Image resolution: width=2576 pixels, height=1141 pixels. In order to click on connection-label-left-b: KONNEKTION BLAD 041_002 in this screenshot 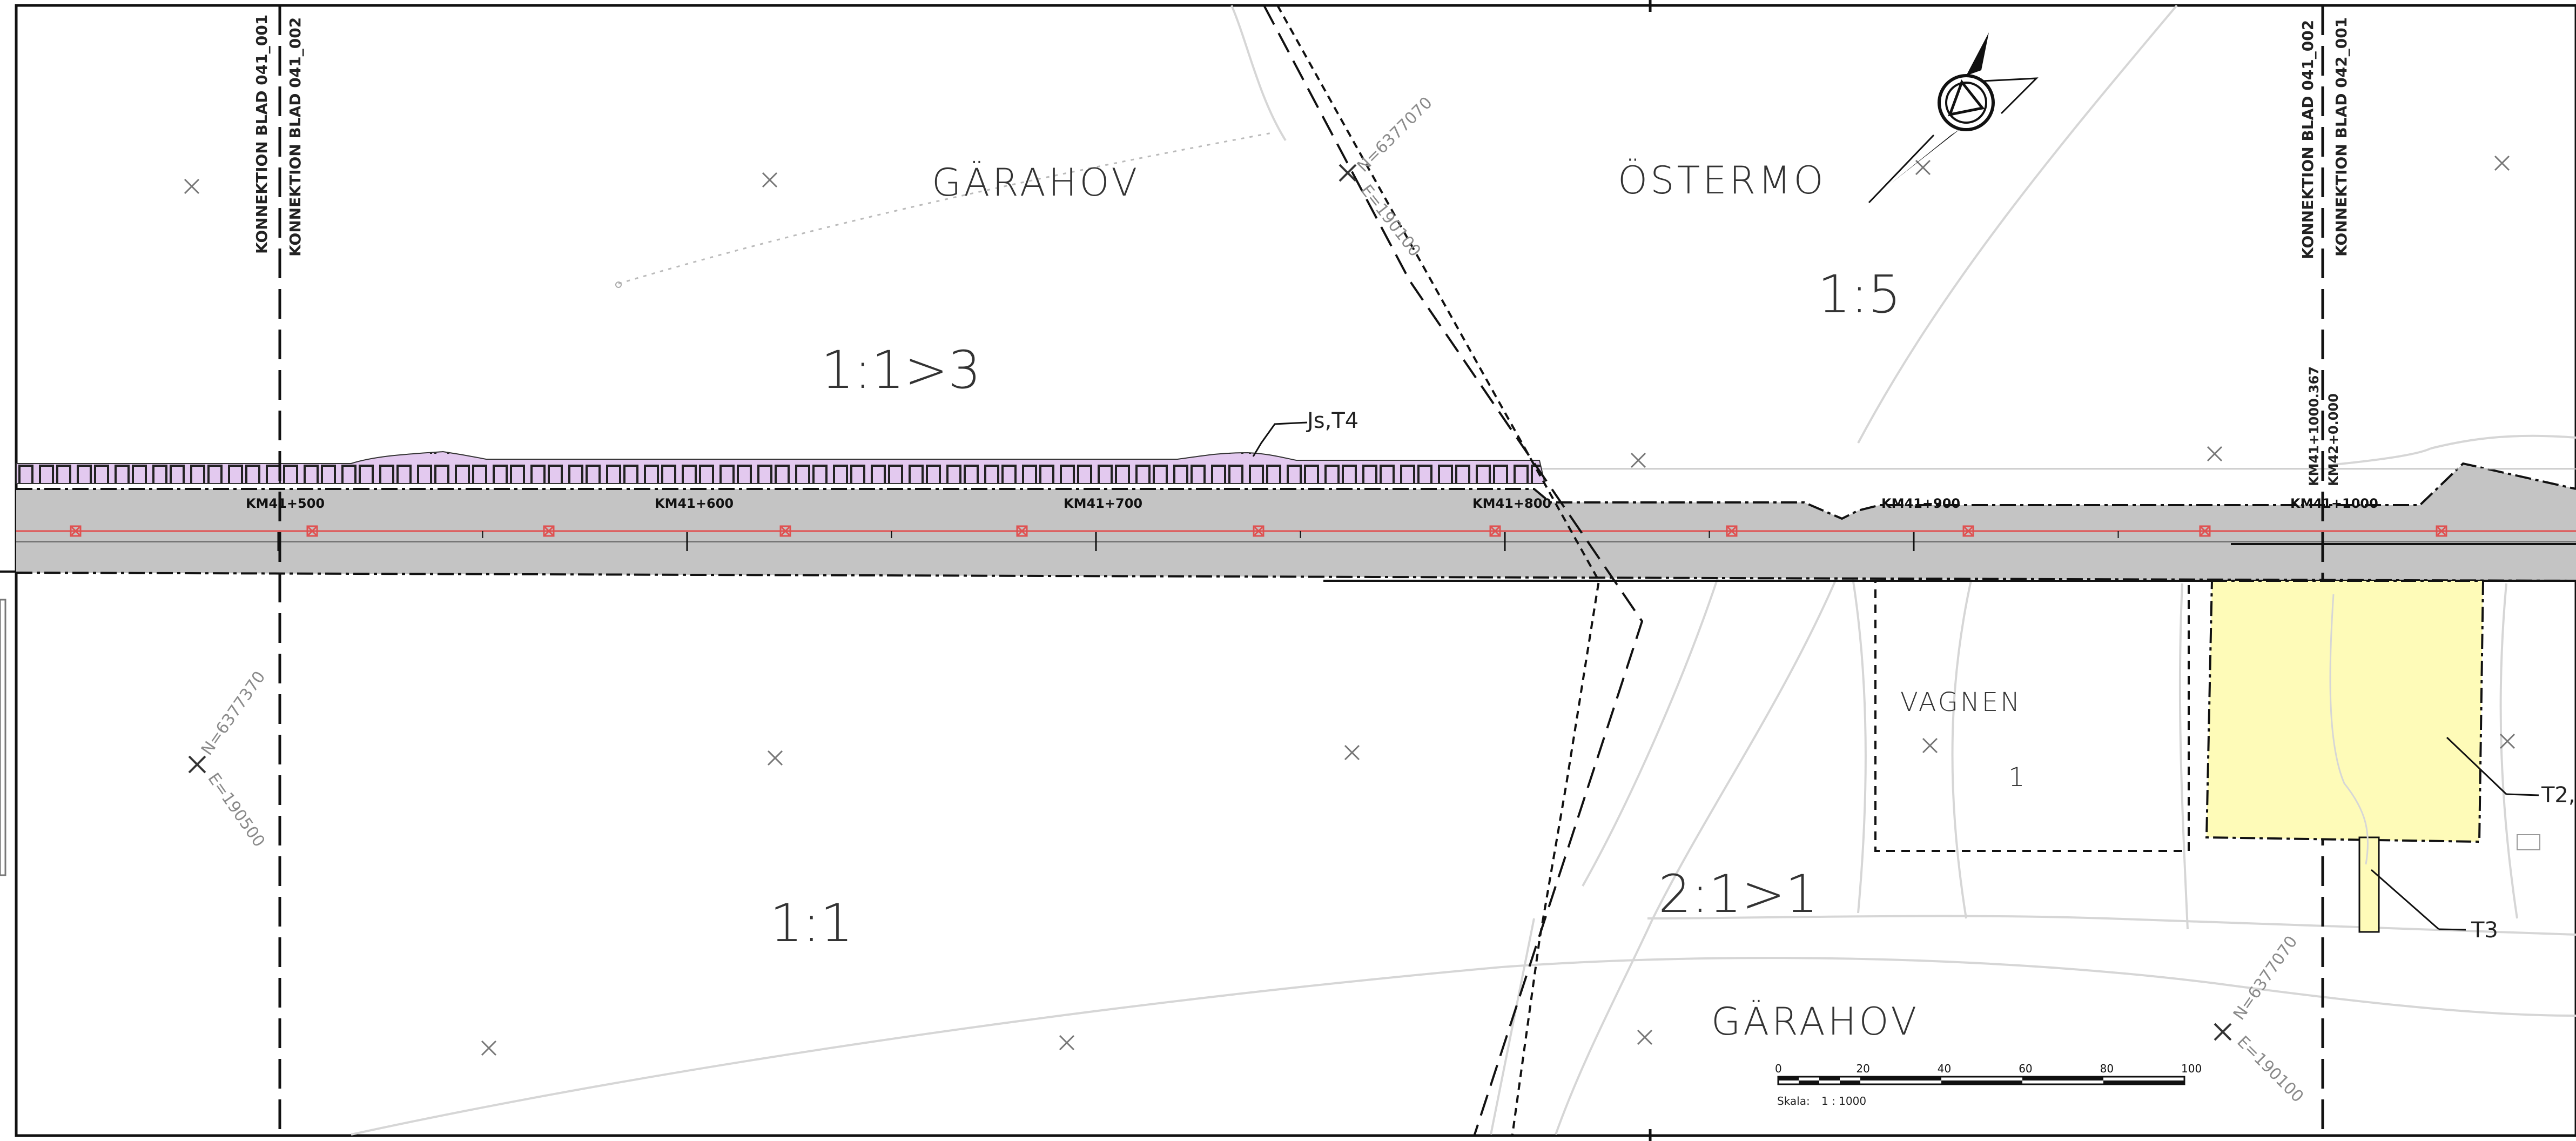, I will do `click(295, 137)`.